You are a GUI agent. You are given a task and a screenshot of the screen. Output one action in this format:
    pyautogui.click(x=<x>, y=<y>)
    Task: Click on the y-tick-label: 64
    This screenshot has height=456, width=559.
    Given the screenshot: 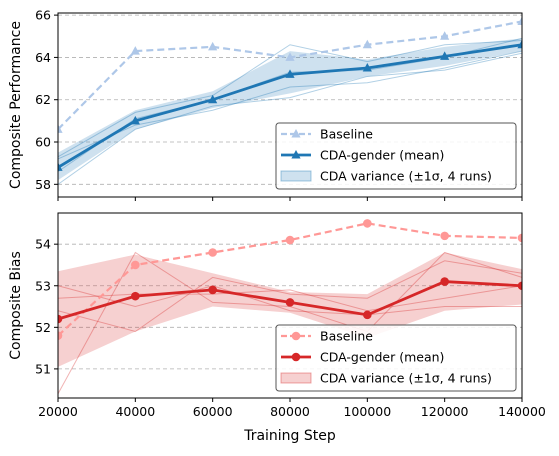 What is the action you would take?
    pyautogui.click(x=43, y=57)
    